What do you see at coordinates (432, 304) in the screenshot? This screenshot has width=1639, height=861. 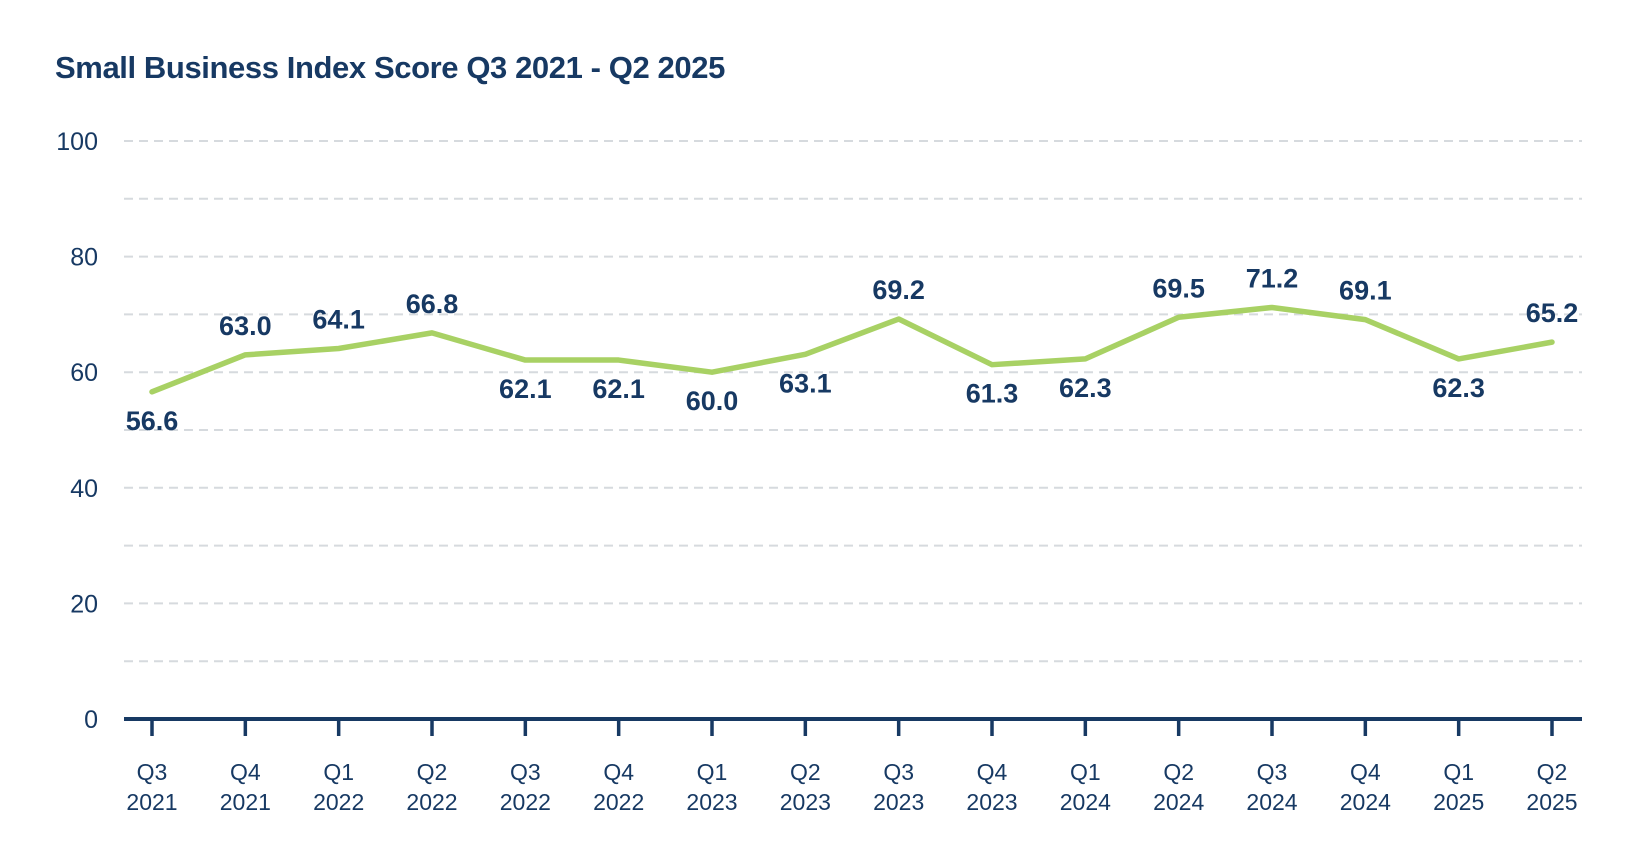 I see `value-label: 66.8` at bounding box center [432, 304].